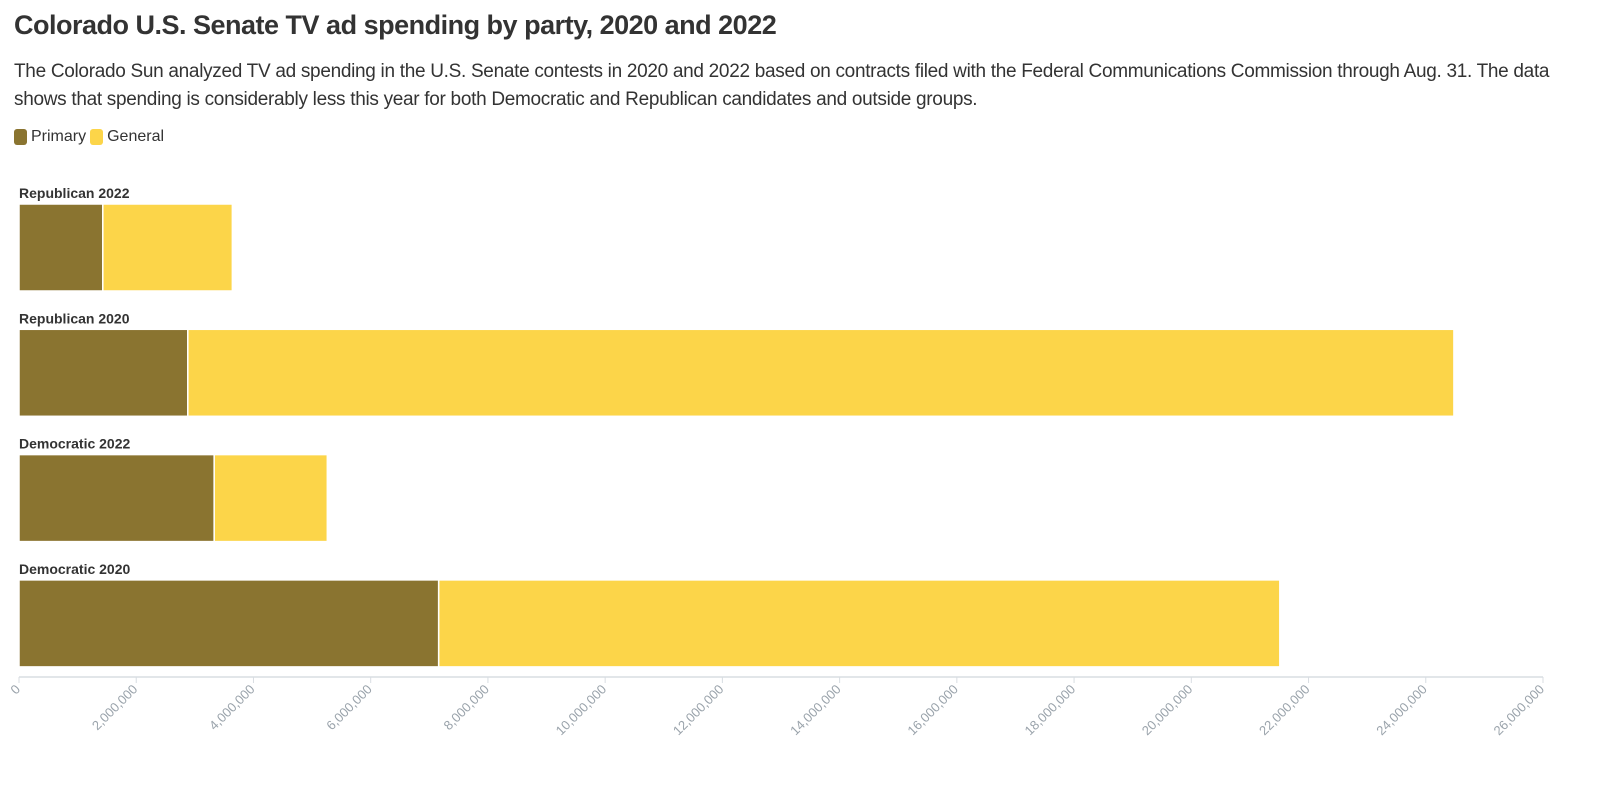 The width and height of the screenshot is (1600, 787). What do you see at coordinates (59, 136) in the screenshot?
I see `legend-label-primary: Primary` at bounding box center [59, 136].